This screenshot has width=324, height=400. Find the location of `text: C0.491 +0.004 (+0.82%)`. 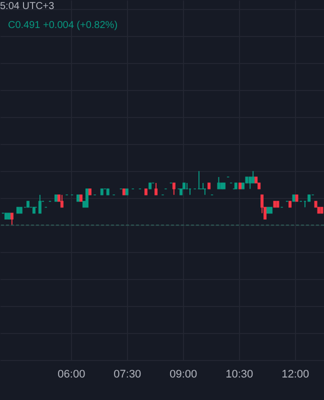

text: C0.491 +0.004 (+0.82%) is located at coordinates (63, 25).